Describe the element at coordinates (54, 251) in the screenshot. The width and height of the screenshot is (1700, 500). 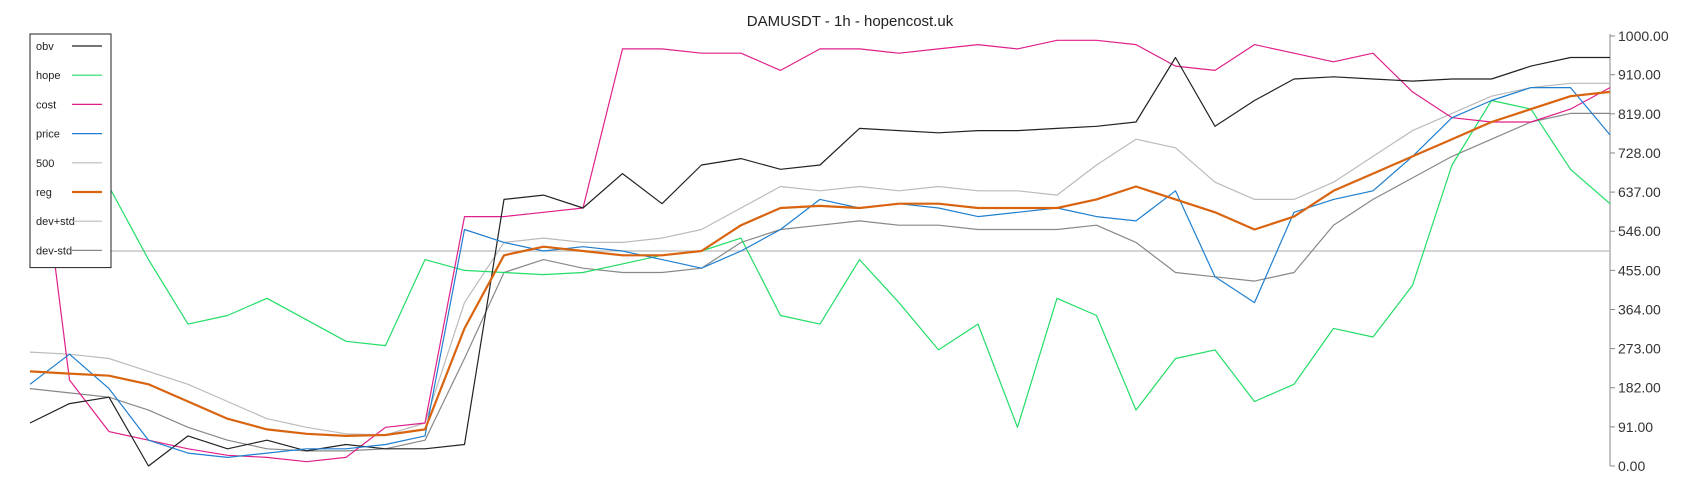
I see `legend-label: dev-std` at that location.